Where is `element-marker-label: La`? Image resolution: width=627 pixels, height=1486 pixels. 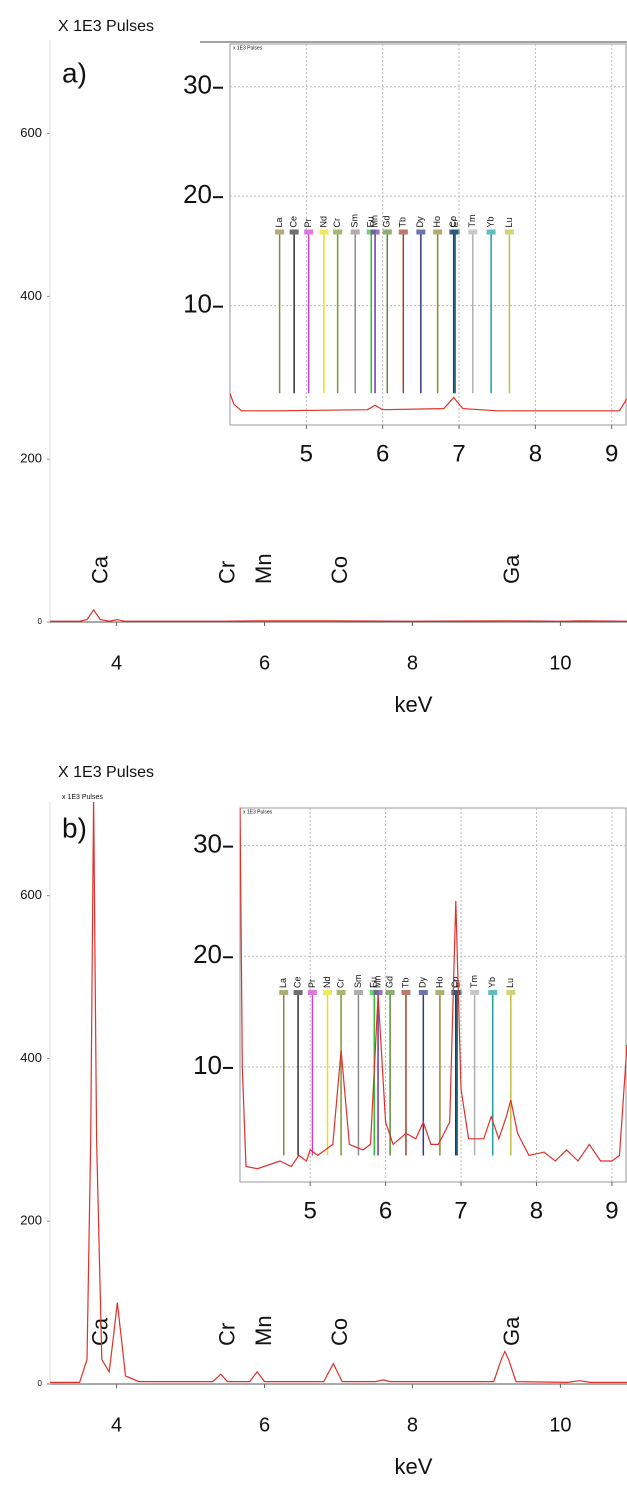 element-marker-label: La is located at coordinates (279, 222).